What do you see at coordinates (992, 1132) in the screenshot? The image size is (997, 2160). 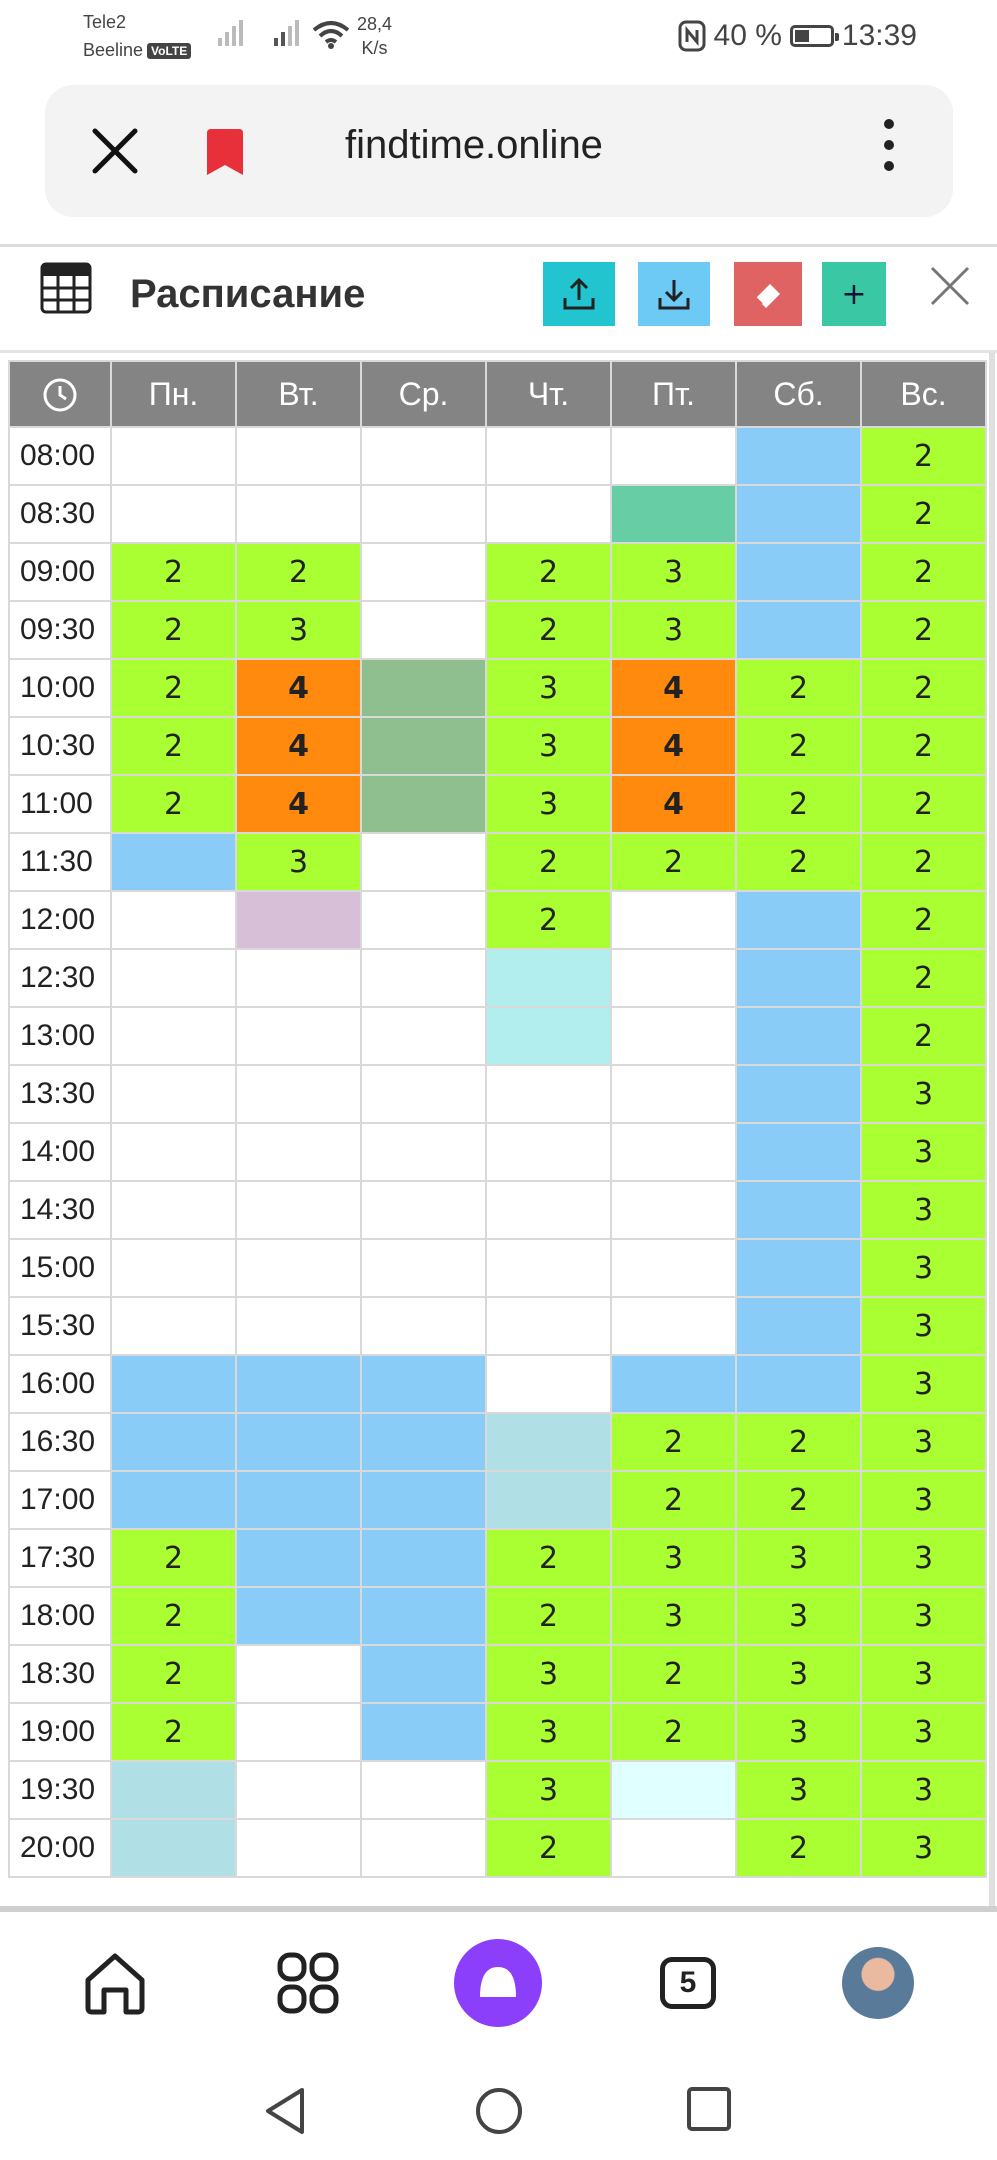 I see `vertical-scrollbar` at bounding box center [992, 1132].